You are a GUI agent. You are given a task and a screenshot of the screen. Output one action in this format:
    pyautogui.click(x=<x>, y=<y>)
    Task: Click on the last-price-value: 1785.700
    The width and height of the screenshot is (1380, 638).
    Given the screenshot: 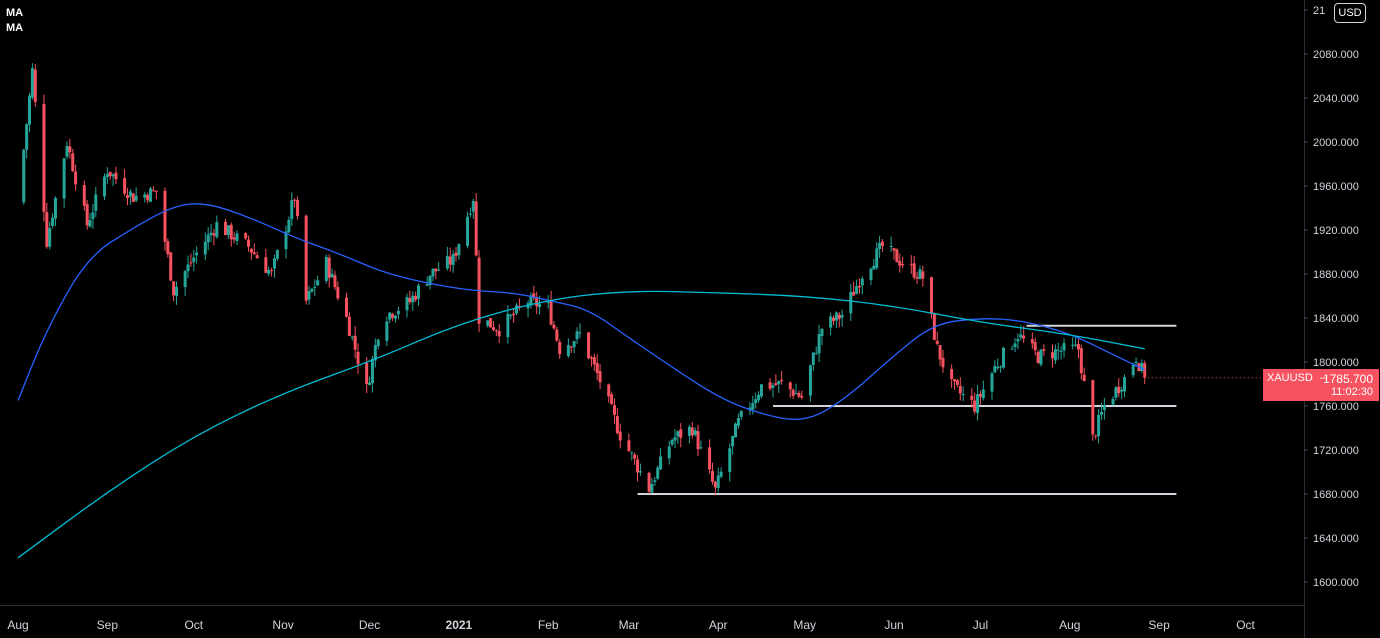 What is the action you would take?
    pyautogui.click(x=1347, y=379)
    